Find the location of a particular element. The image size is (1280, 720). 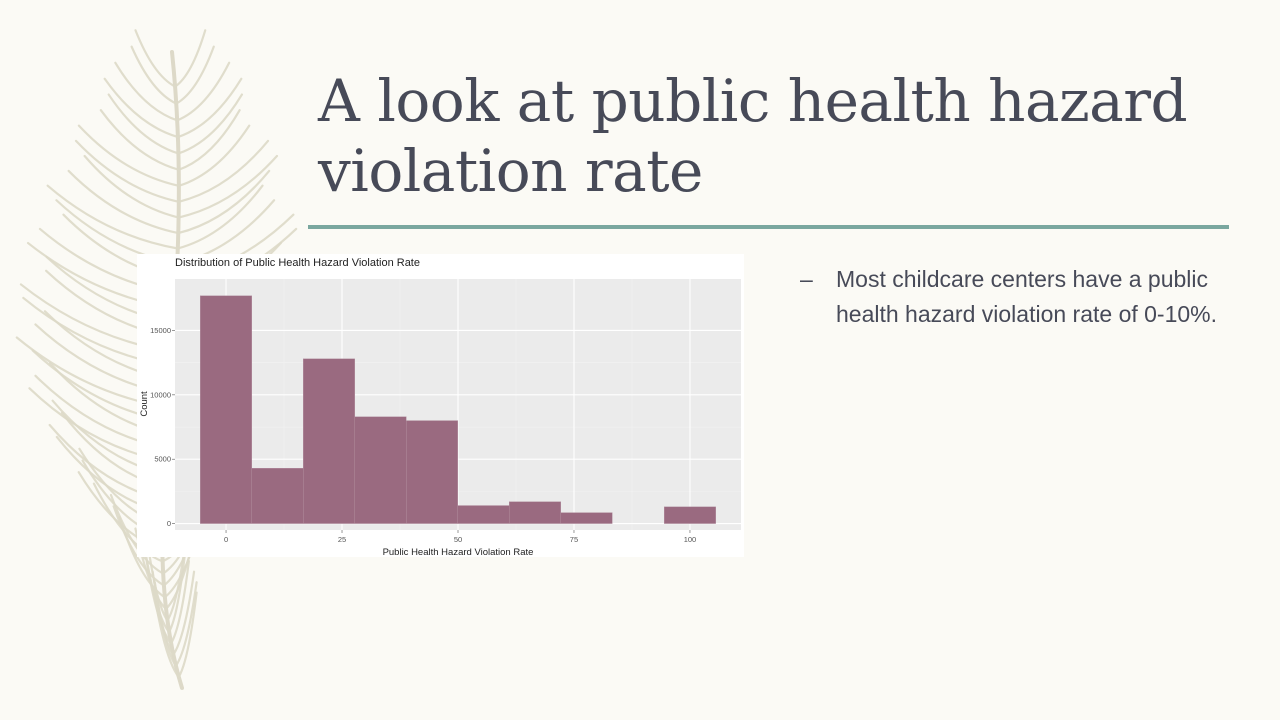

y-tick-label: 5000 is located at coordinates (162, 459).